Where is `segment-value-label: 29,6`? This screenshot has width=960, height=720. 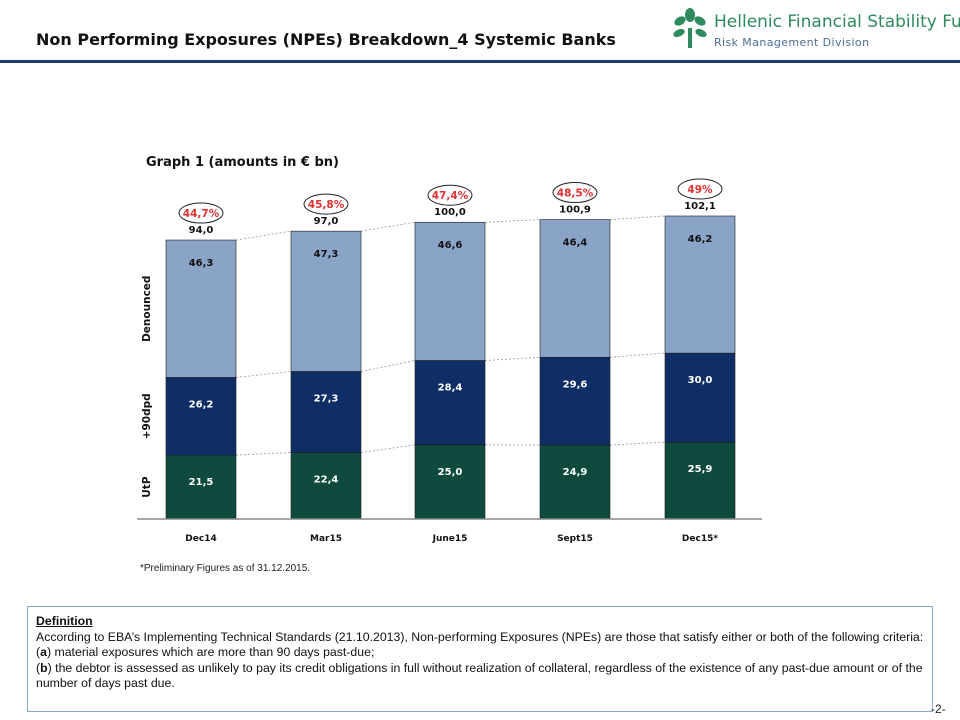 segment-value-label: 29,6 is located at coordinates (575, 384).